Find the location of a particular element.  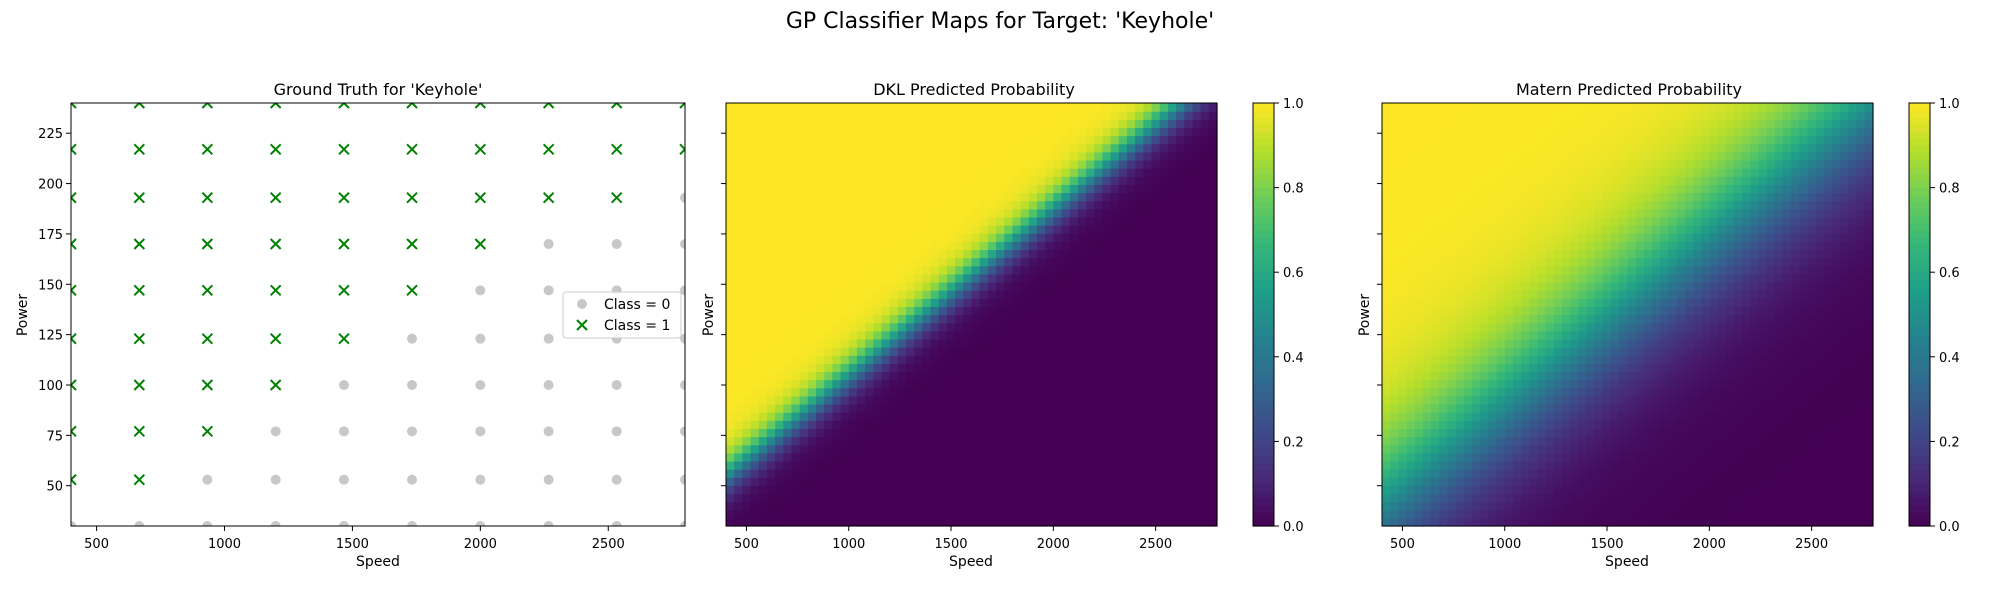

y-tick-label: 75 is located at coordinates (54, 436).